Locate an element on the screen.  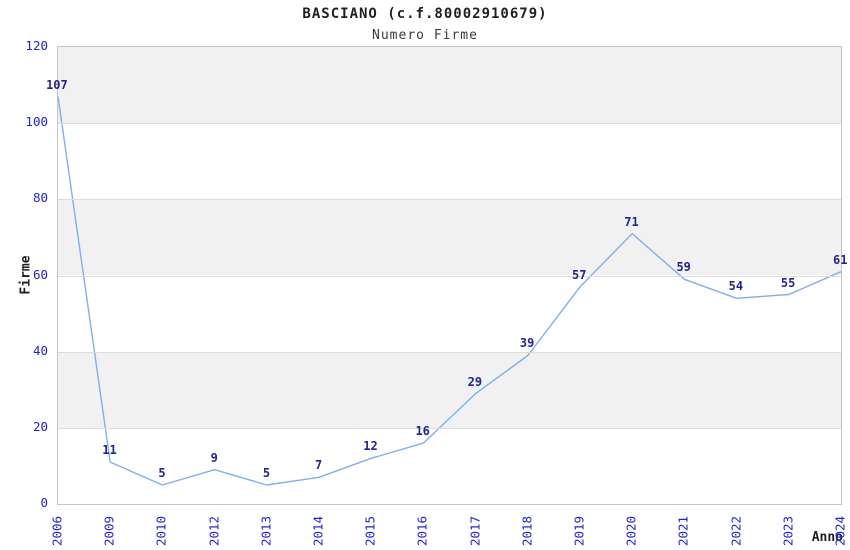
x-tick-label: 2024 is located at coordinates (840, 531).